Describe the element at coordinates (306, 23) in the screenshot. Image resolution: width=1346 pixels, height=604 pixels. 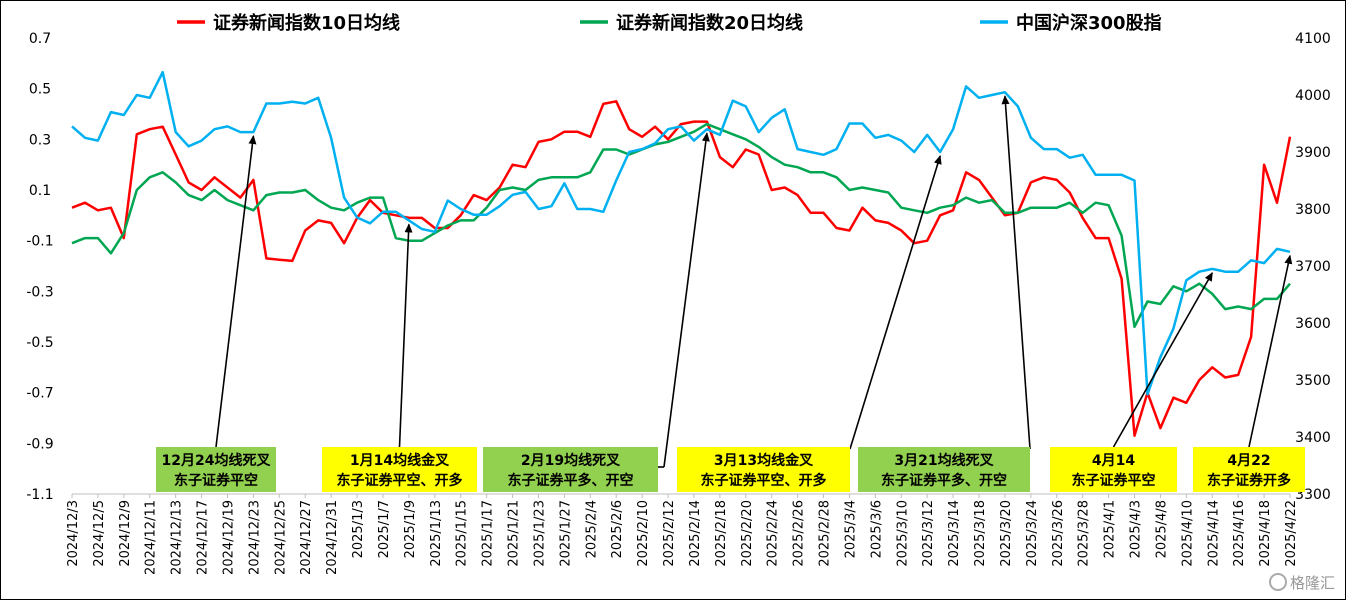
I see `legend-label-0: 证券新闻指数10日均线` at that location.